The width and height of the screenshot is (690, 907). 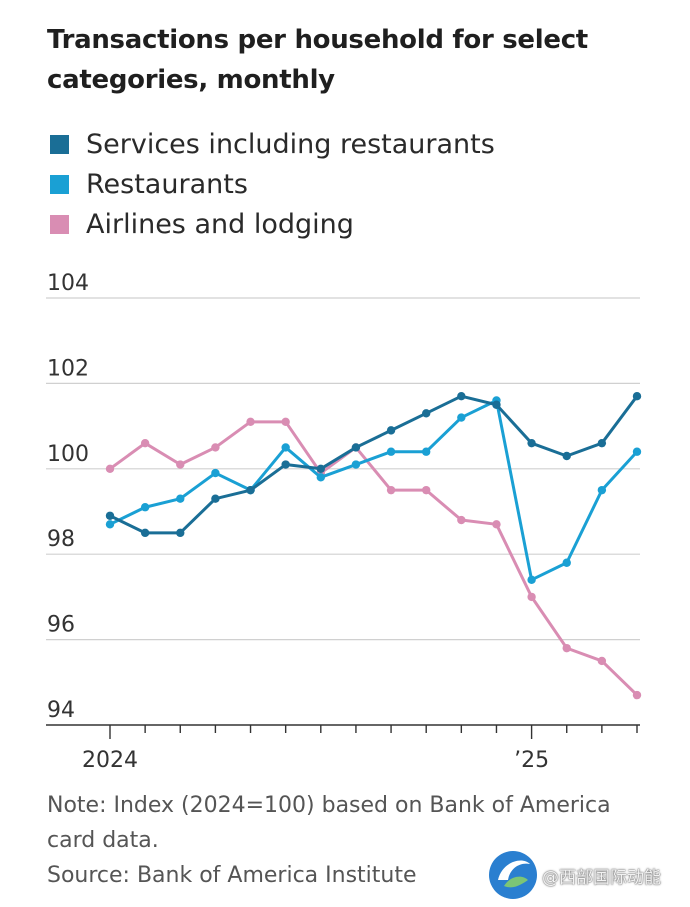 What do you see at coordinates (513, 875) in the screenshot?
I see `watermark-logo-icon` at bounding box center [513, 875].